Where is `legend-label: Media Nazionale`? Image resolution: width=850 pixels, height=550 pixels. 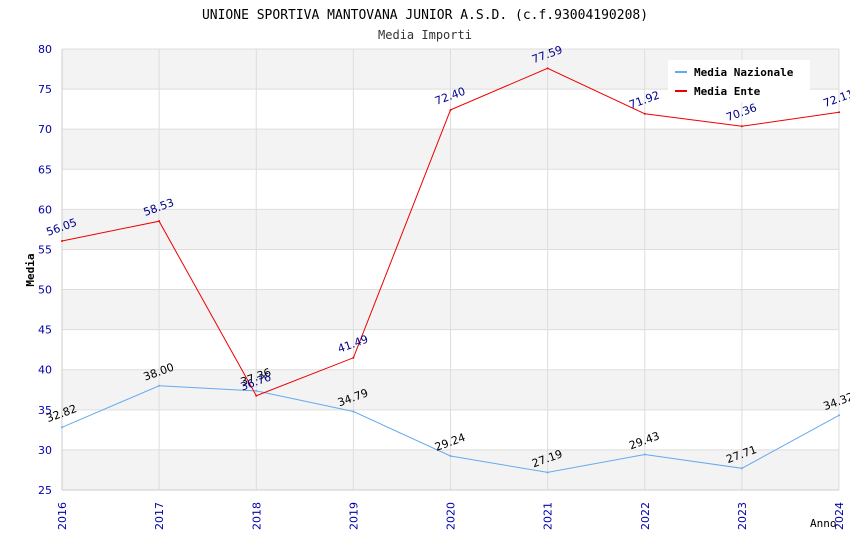 legend-label: Media Nazionale is located at coordinates (744, 72).